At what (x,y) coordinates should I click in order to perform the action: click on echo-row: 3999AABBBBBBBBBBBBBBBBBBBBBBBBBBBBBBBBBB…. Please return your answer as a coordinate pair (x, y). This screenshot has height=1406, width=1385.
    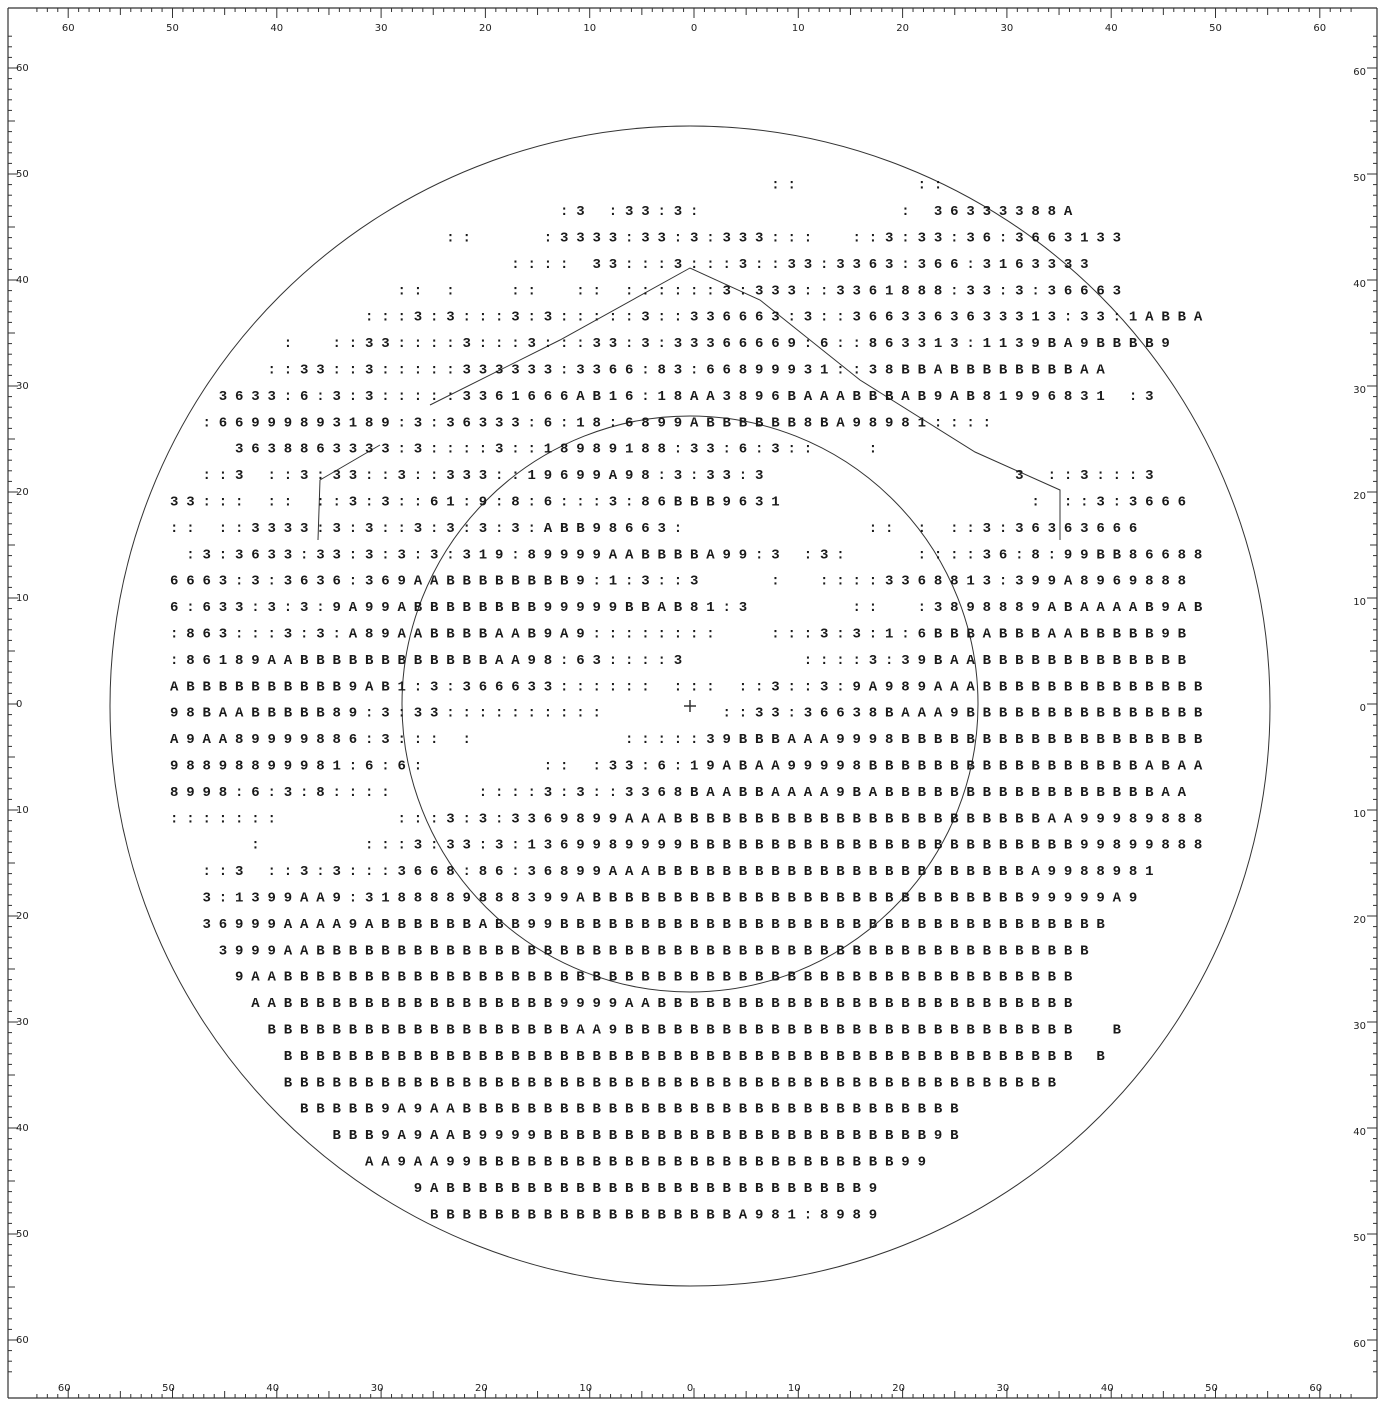
    Looking at the image, I should click on (633, 951).